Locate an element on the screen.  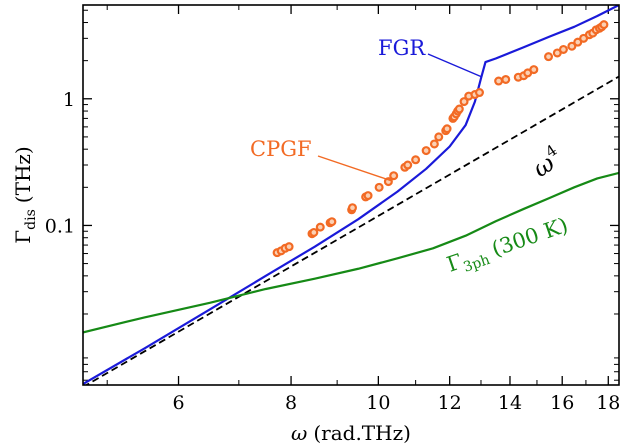
y-axis-title: Γdis(THz) is located at coordinates (25, 194).